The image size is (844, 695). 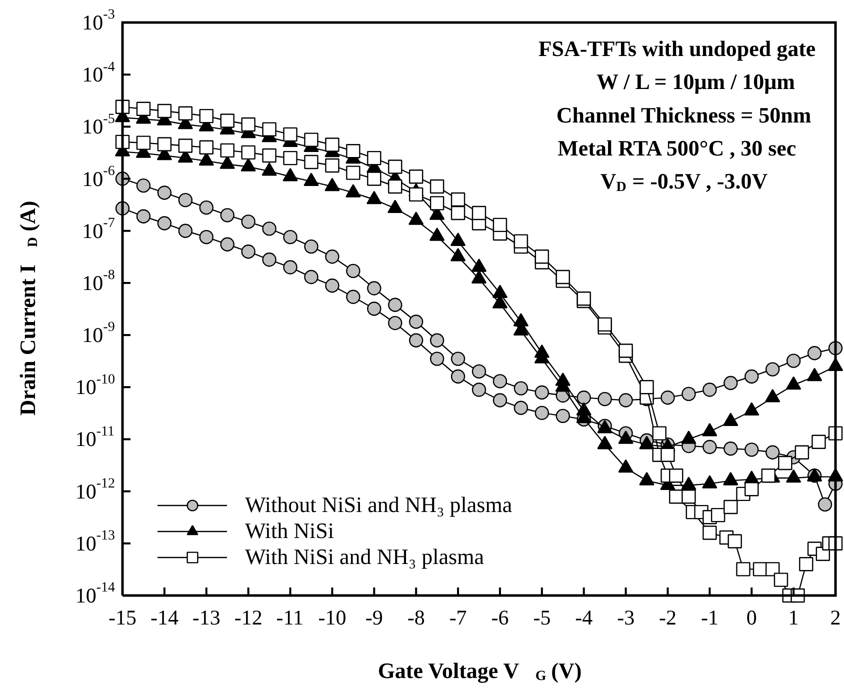 What do you see at coordinates (500, 618) in the screenshot?
I see `x-tick-label: -6` at bounding box center [500, 618].